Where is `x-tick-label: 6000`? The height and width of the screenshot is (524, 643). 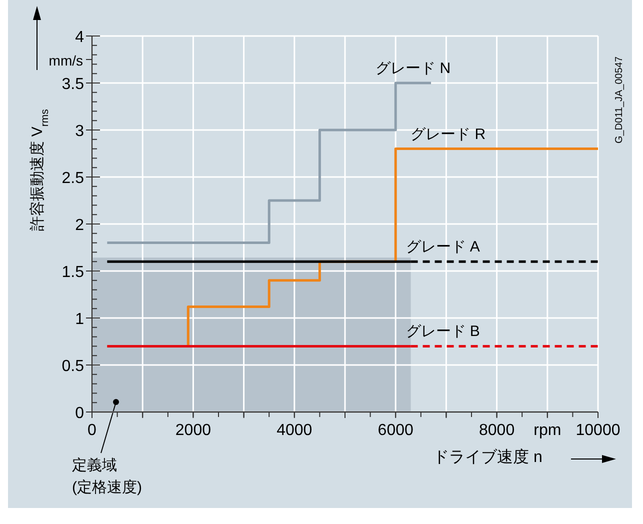 x-tick-label: 6000 is located at coordinates (396, 430).